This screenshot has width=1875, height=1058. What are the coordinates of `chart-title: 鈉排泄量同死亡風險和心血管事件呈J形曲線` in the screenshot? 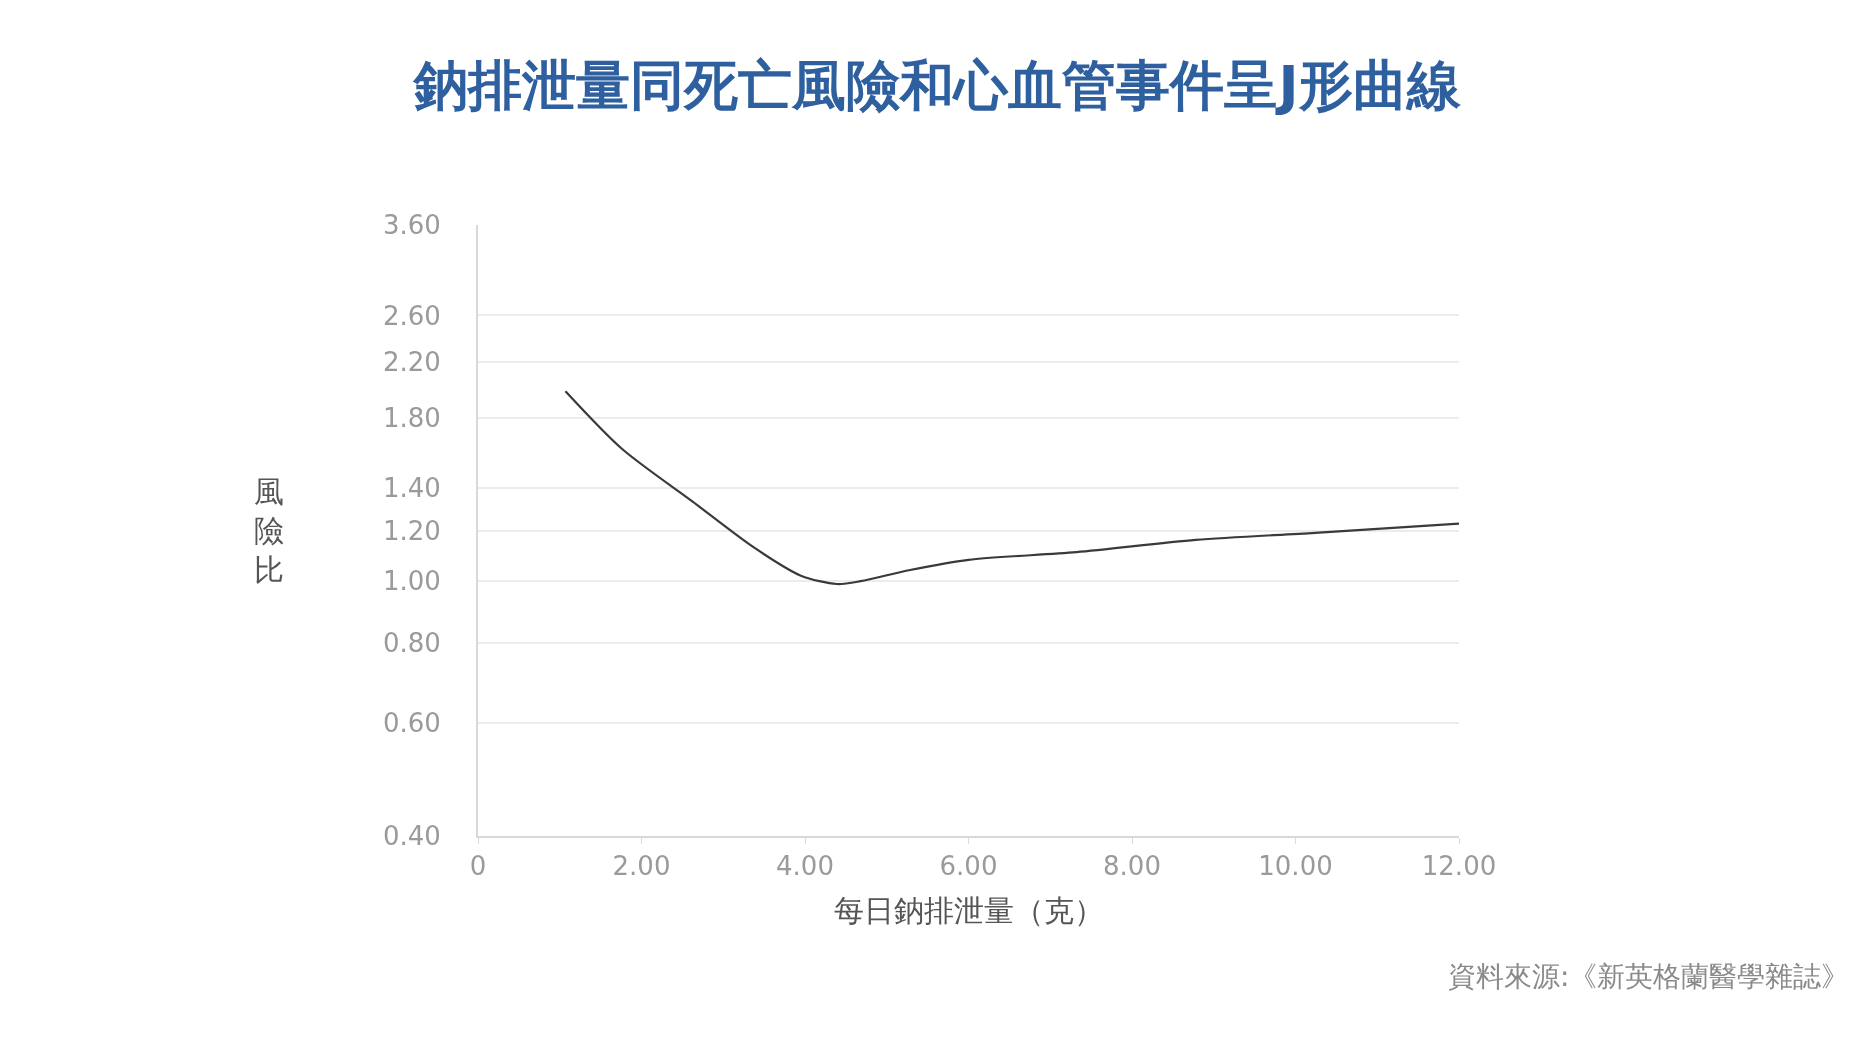 It's located at (937, 85).